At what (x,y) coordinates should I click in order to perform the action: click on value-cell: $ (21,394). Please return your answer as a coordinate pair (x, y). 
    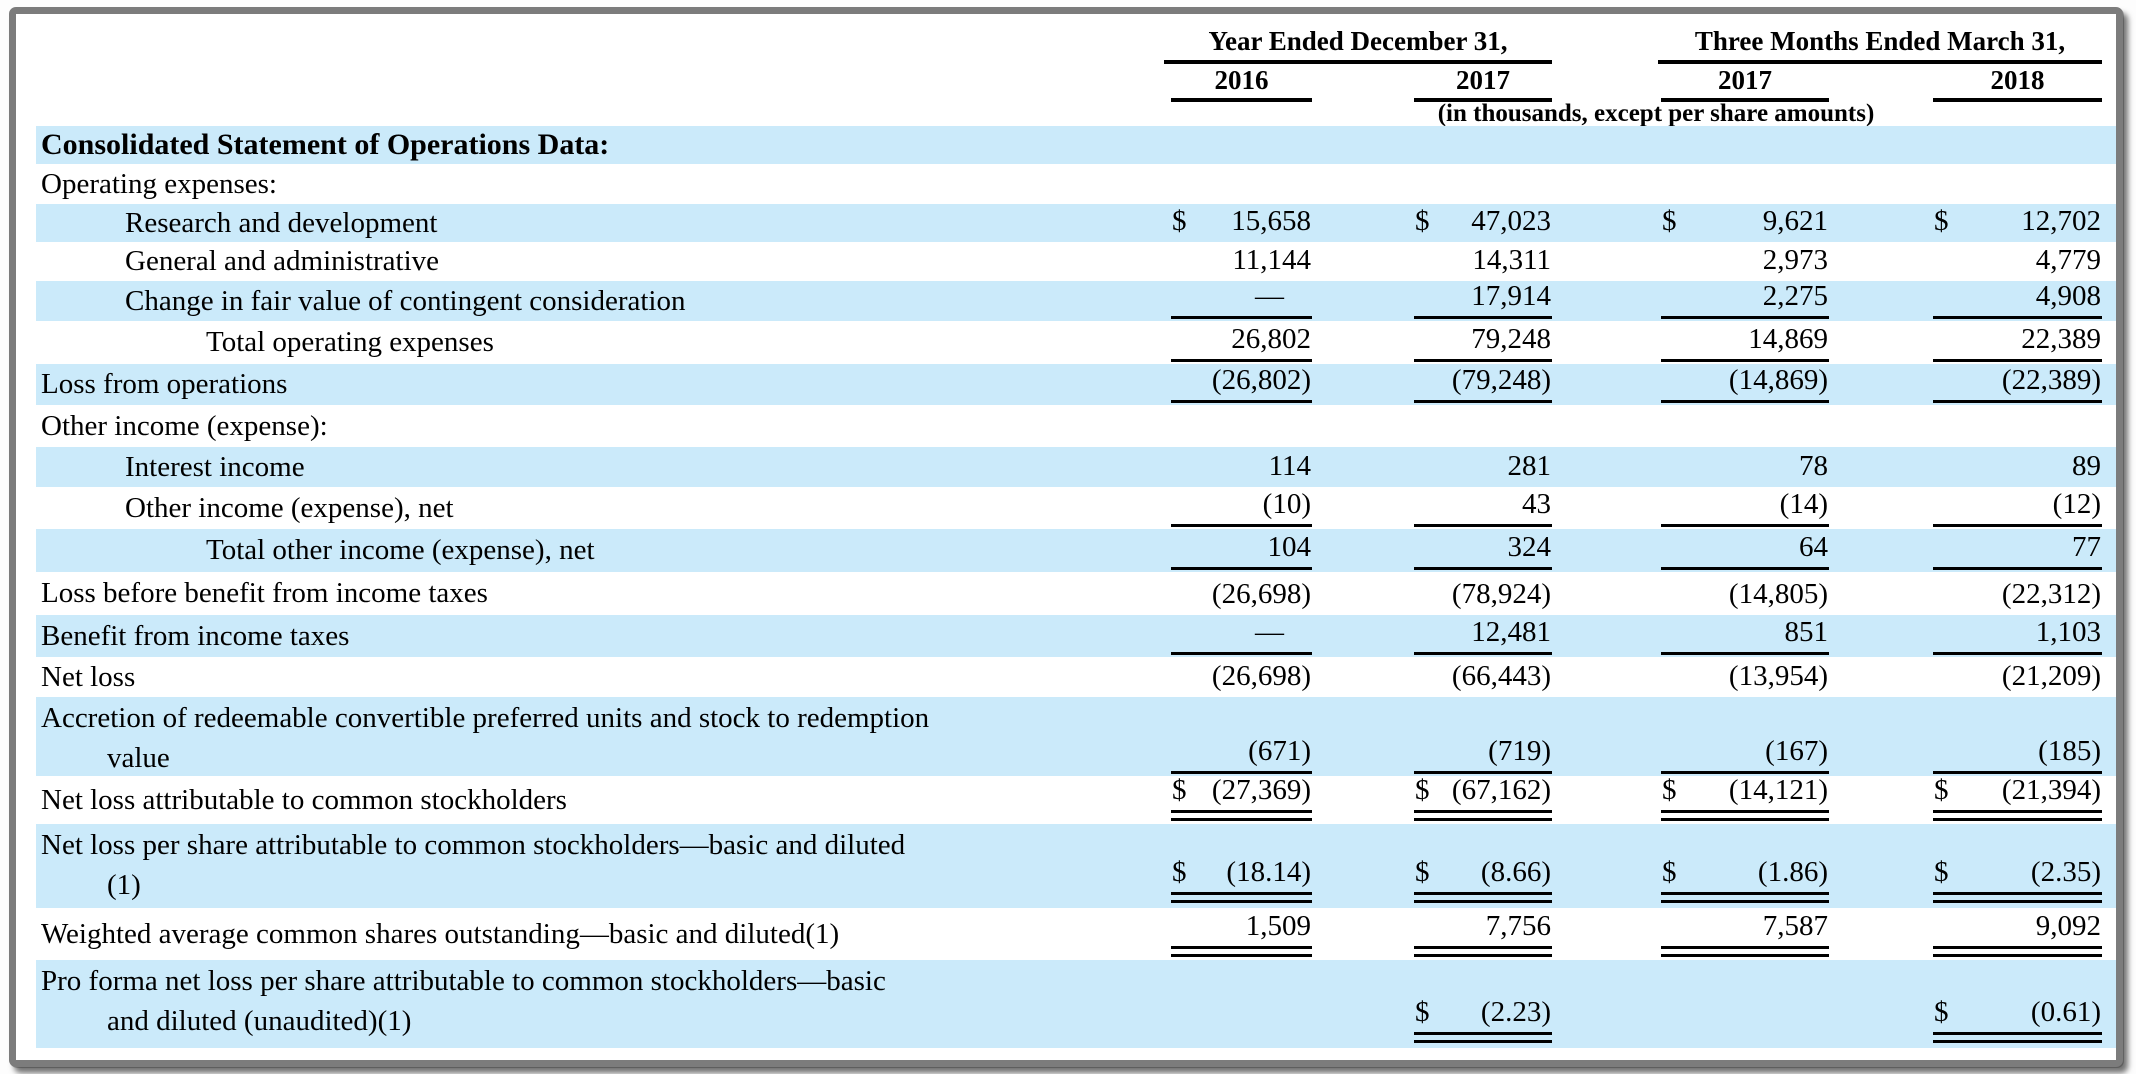
    Looking at the image, I should click on (2017, 797).